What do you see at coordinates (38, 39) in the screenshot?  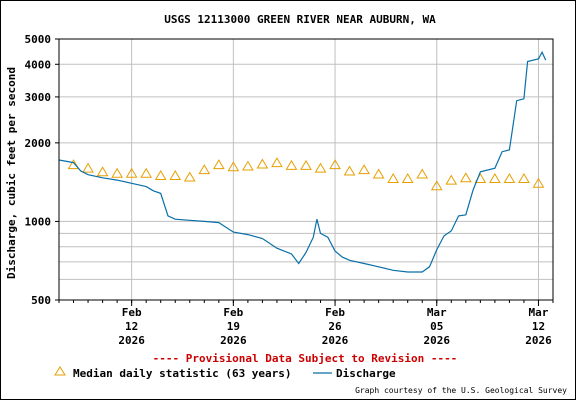 I see `y-tick-label: 5000` at bounding box center [38, 39].